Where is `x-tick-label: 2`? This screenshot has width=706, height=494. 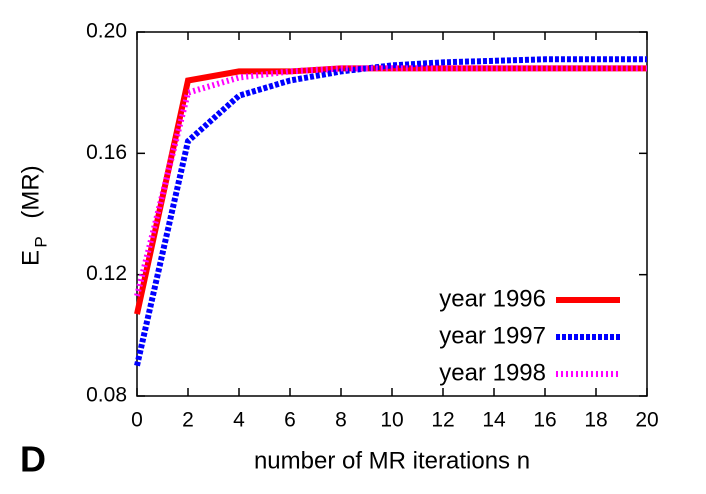
x-tick-label: 2 is located at coordinates (188, 420).